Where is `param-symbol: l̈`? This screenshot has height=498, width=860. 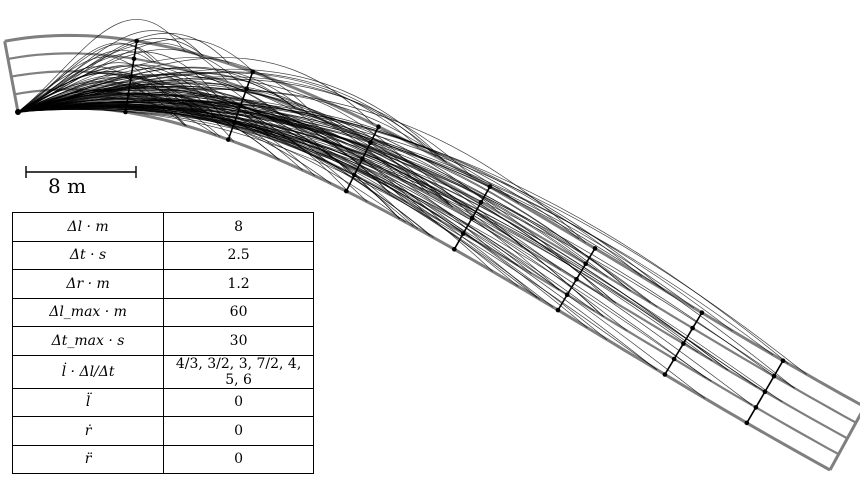 param-symbol: l̈ is located at coordinates (88, 402).